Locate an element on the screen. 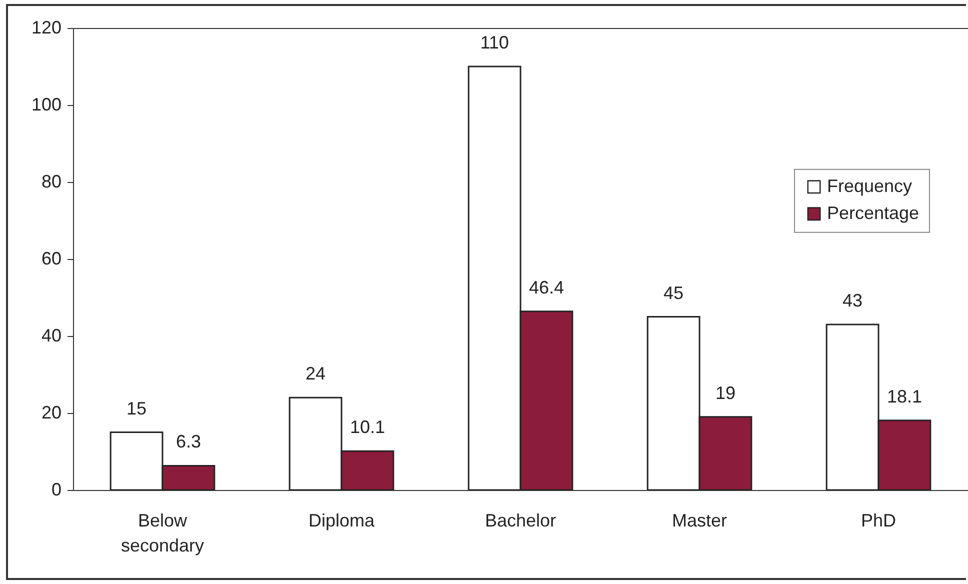 The height and width of the screenshot is (584, 968). data-label: 10.1 is located at coordinates (367, 427).